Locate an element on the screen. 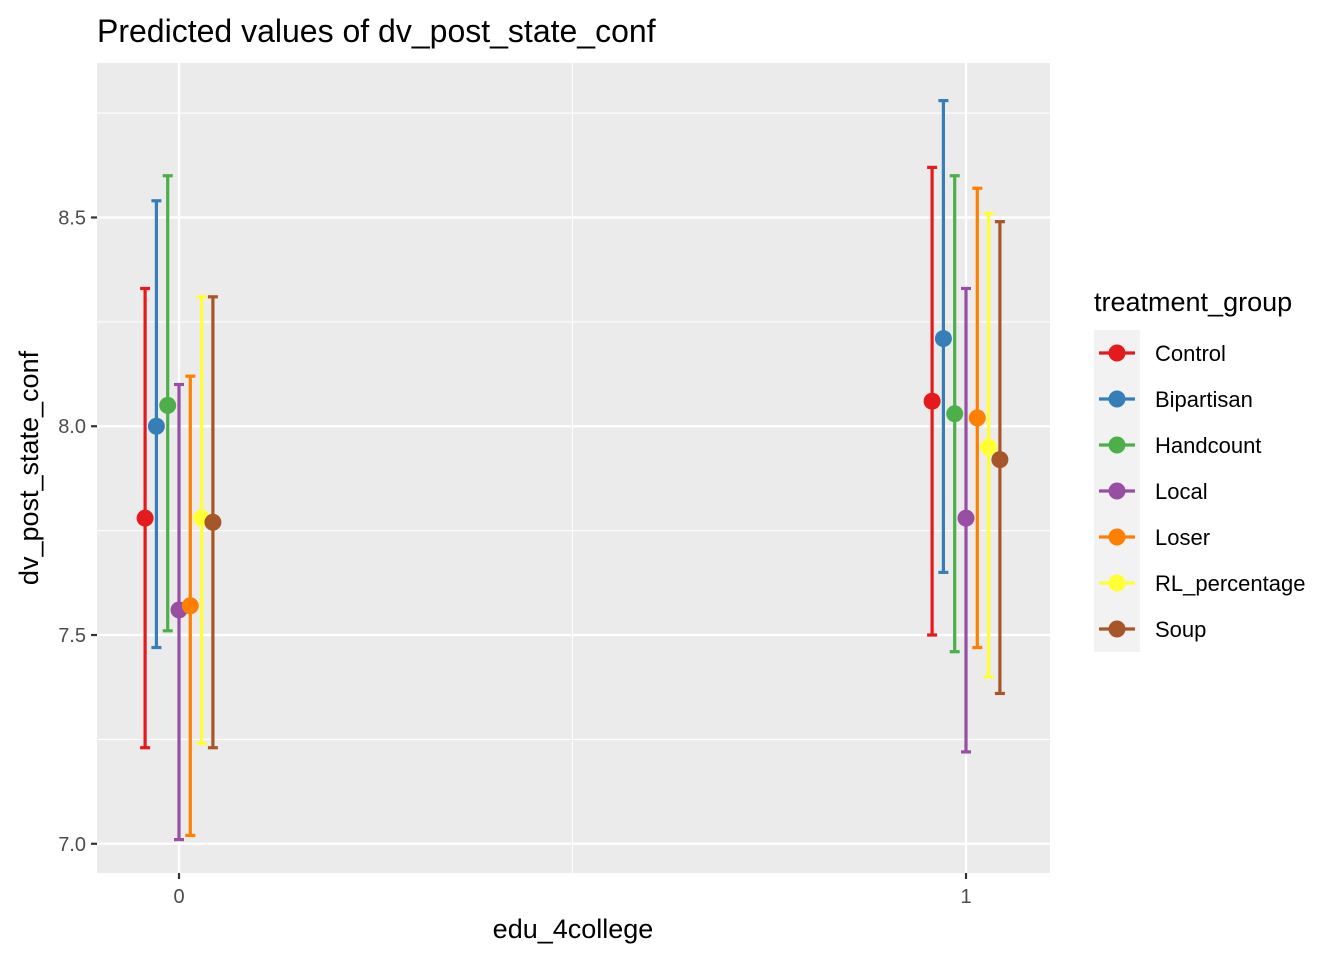 Image resolution: width=1344 pixels, height=960 pixels. legend-item: RL_percentage is located at coordinates (1202, 583).